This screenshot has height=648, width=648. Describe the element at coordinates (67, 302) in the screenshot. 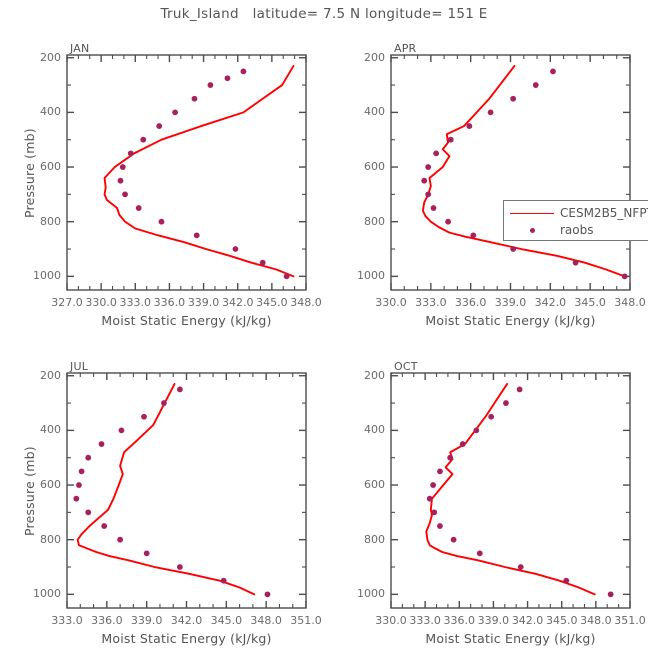

I see `xtick-label: 327.0` at that location.